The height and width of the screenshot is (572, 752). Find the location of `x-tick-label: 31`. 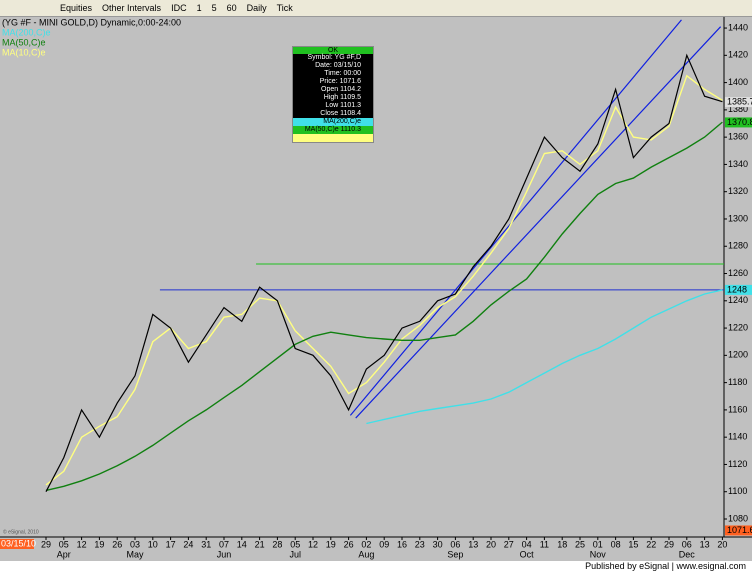

x-tick-label: 31 is located at coordinates (206, 544).